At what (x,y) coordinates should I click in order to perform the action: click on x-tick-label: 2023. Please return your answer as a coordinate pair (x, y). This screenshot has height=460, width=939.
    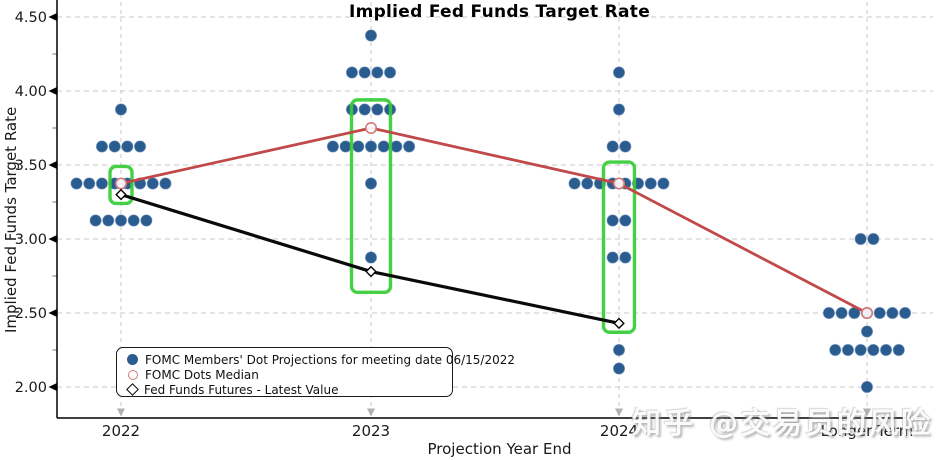
    Looking at the image, I should click on (371, 431).